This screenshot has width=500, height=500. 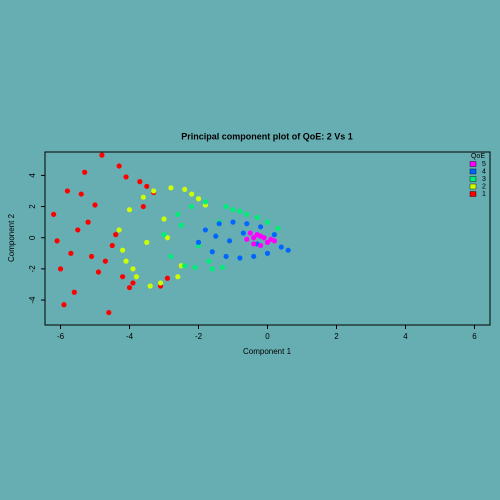 I want to click on y-axis-label: Component 2, so click(x=11, y=237).